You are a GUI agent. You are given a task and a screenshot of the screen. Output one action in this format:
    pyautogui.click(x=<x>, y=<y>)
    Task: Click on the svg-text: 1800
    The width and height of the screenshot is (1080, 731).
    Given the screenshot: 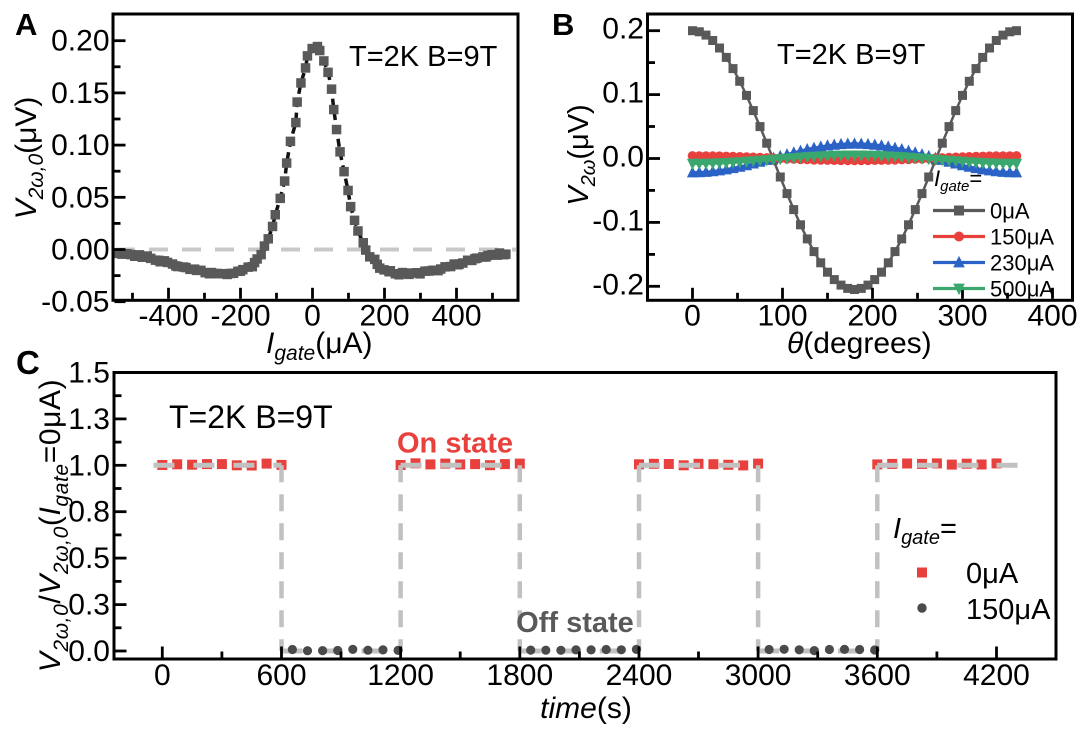 What is the action you would take?
    pyautogui.click(x=519, y=675)
    